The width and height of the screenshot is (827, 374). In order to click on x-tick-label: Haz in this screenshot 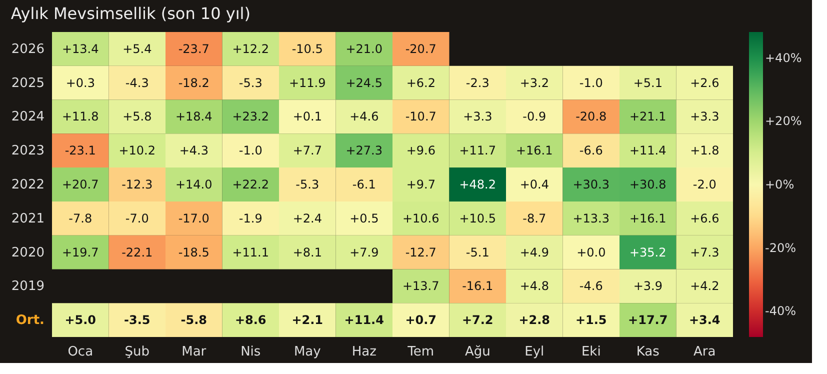, I will do `click(364, 352)`.